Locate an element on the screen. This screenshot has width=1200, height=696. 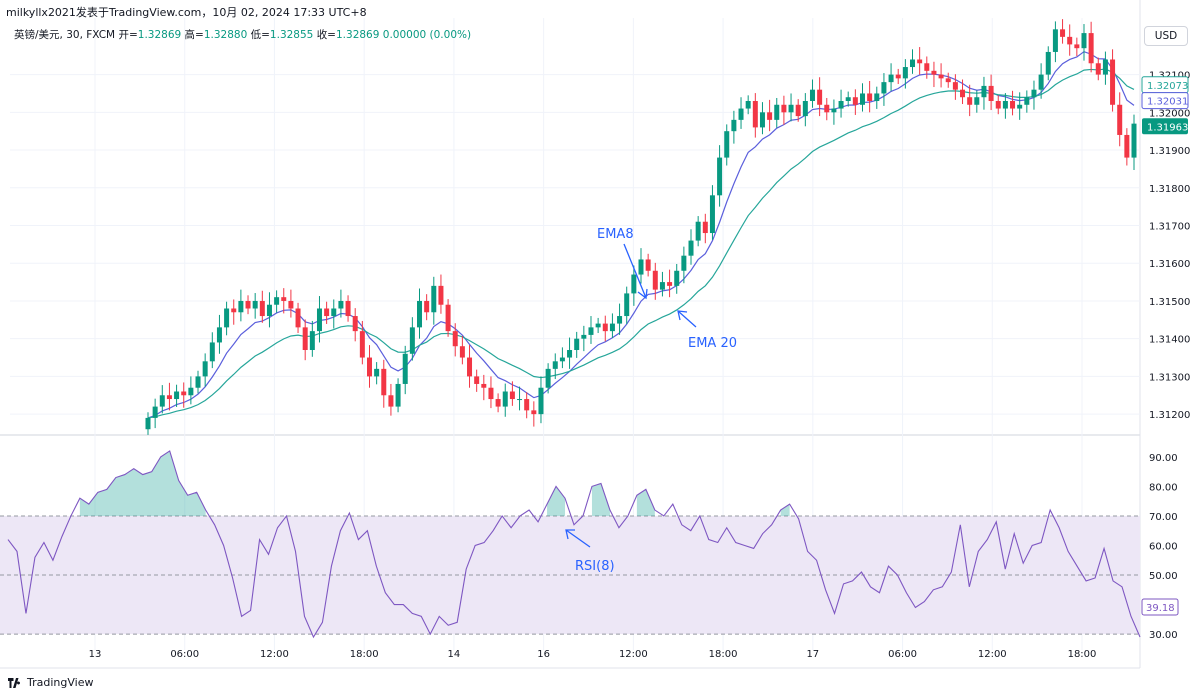
rsi-tick-label: 90.00 is located at coordinates (1163, 458).